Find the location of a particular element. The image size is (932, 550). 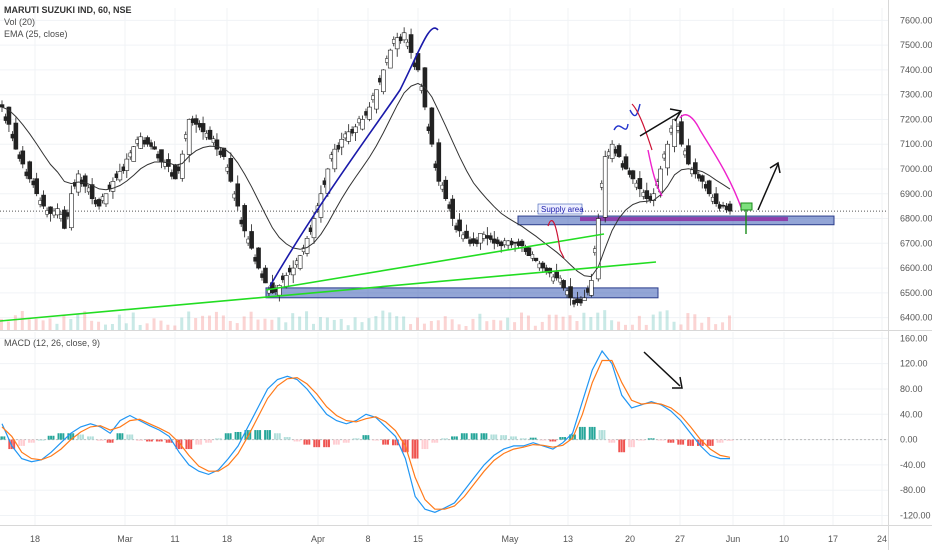

price-tick-label: 7400.00 is located at coordinates (916, 70).